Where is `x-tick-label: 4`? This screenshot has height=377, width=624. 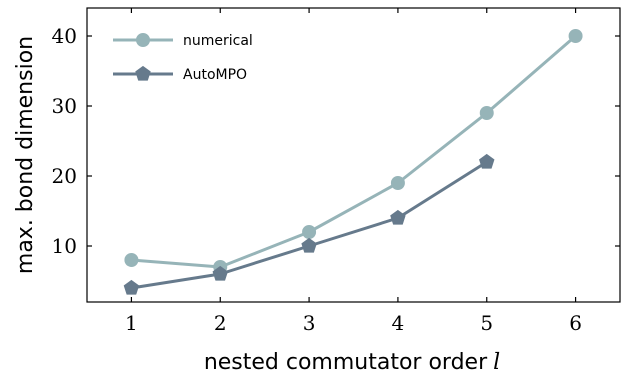 x-tick-label: 4 is located at coordinates (398, 323).